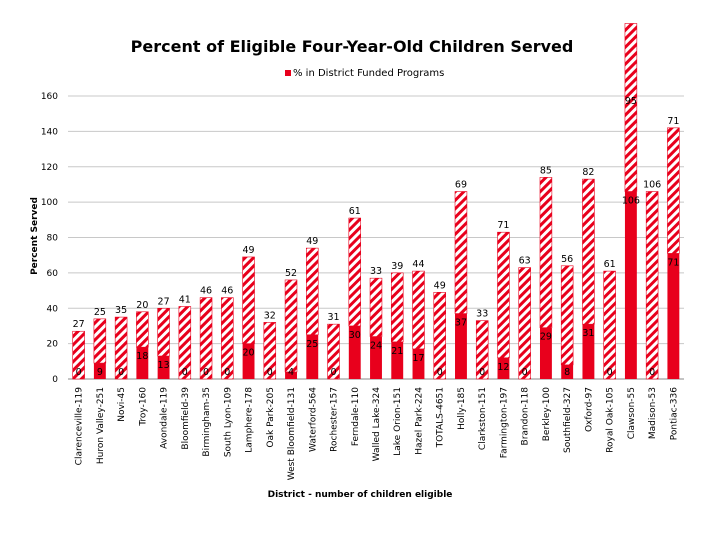 Image resolution: width=720 pixels, height=540 pixels. I want to click on category-label: Berkley-100, so click(547, 414).